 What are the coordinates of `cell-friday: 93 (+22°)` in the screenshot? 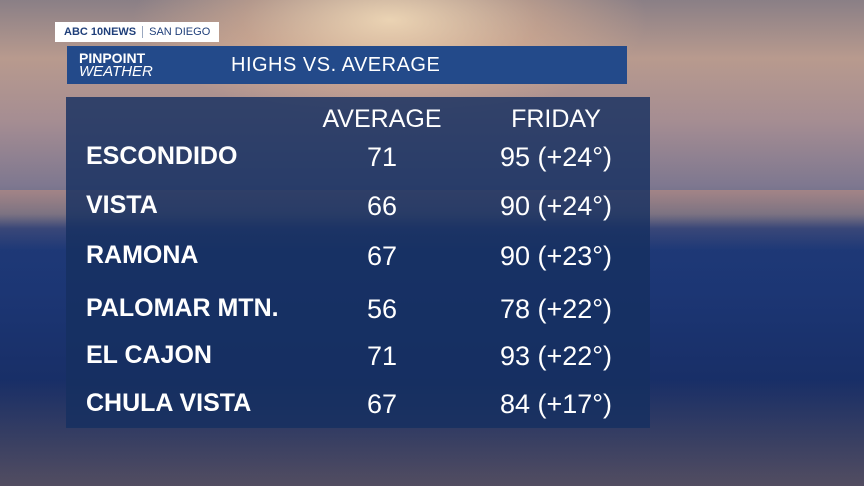 It's located at (556, 356).